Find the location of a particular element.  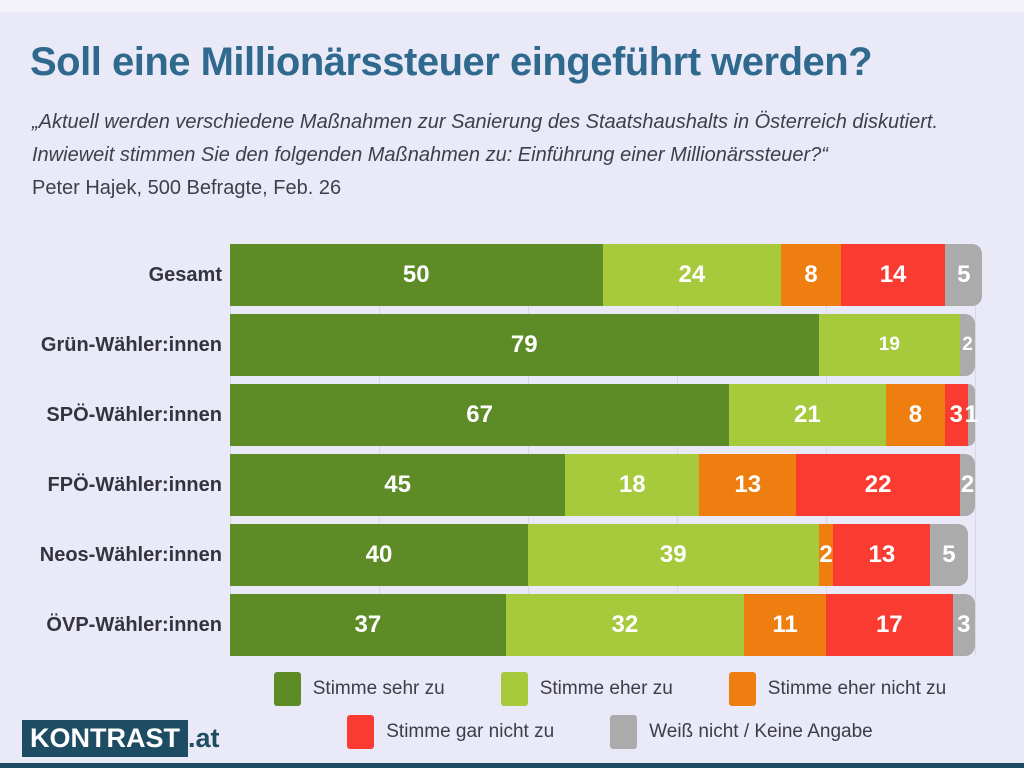

bar-value-label: 45 is located at coordinates (397, 484).